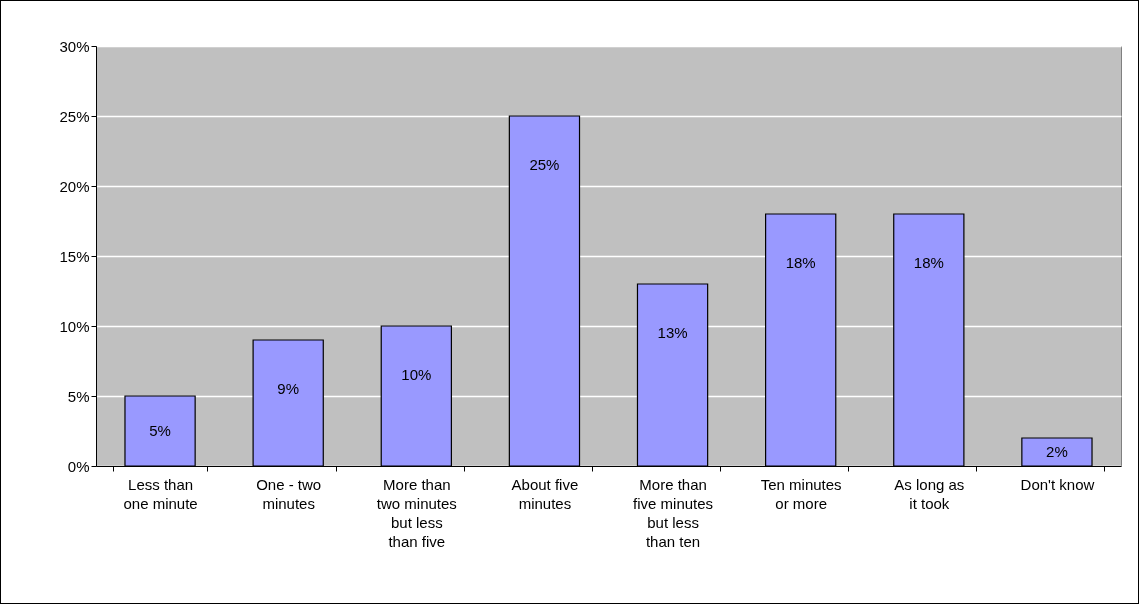 The width and height of the screenshot is (1139, 604). Describe the element at coordinates (416, 512) in the screenshot. I see `x-tick-label: More than two minutes but less than five` at that location.